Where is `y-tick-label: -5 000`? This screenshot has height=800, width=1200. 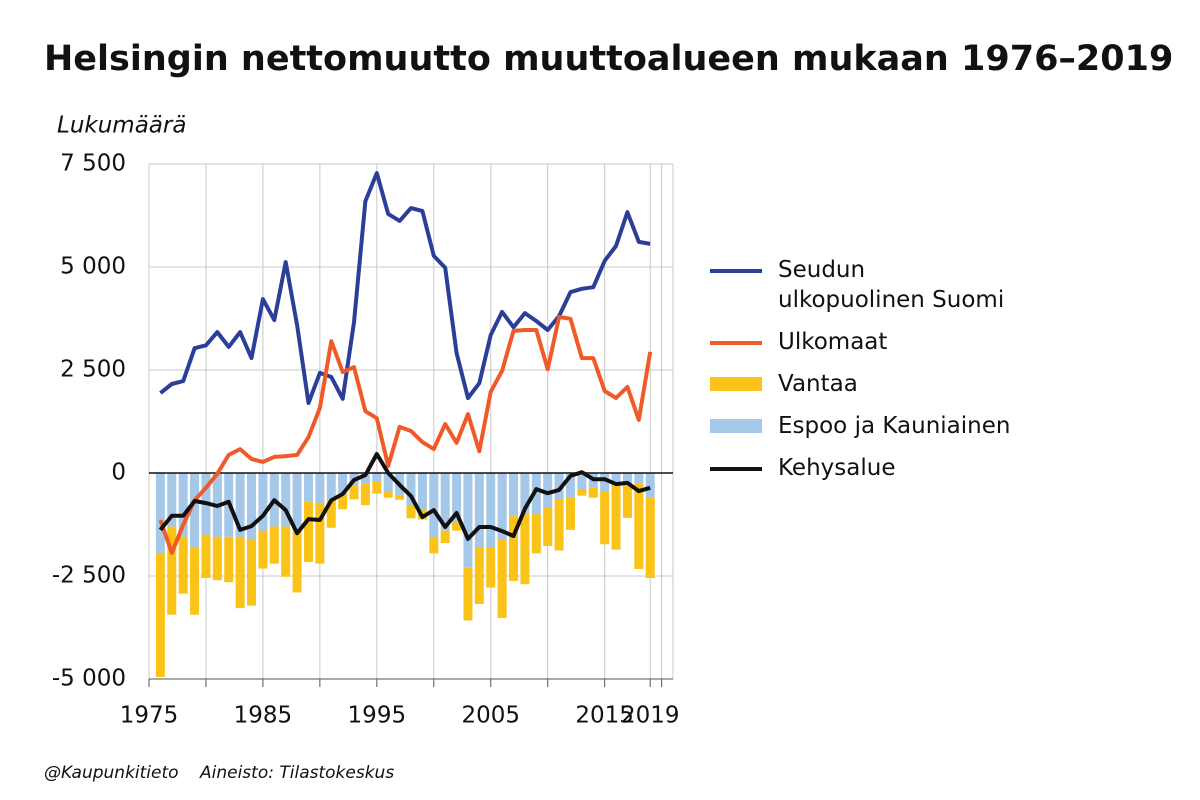 y-tick-label: -5 000 is located at coordinates (89, 679).